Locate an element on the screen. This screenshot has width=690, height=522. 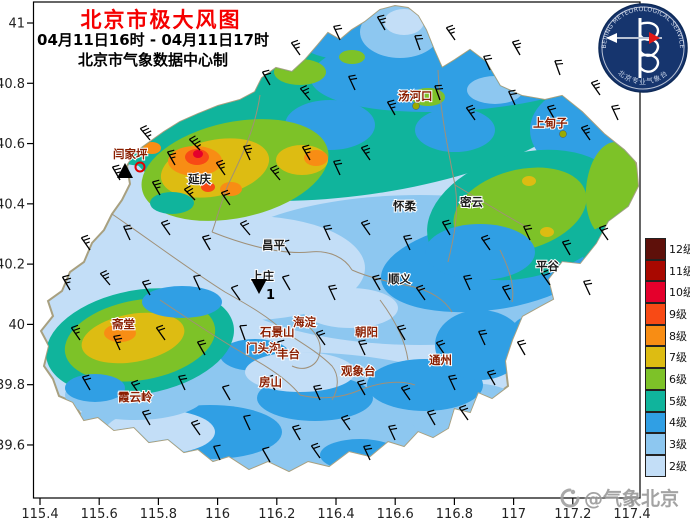
y-tick-label: 40.2 is located at coordinates (12, 265).